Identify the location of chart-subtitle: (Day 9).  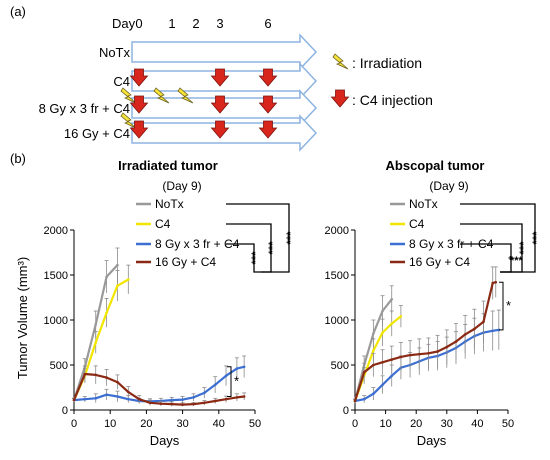
(448, 186).